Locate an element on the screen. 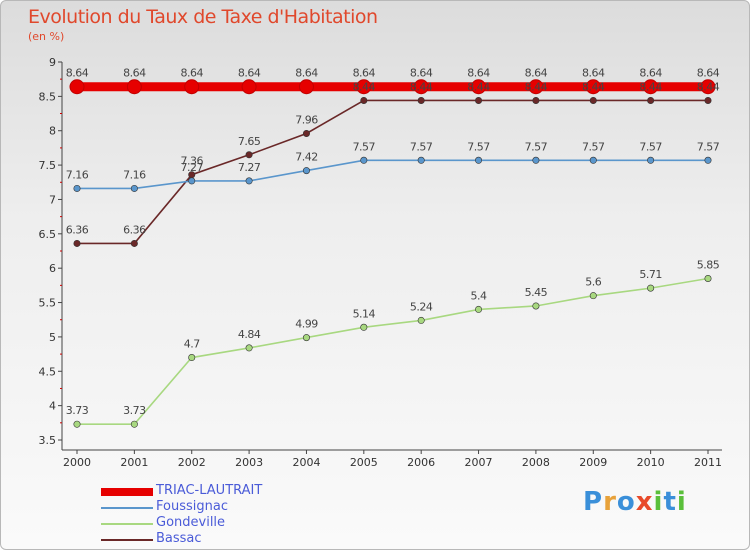  legend-label: Foussignac is located at coordinates (192, 506).